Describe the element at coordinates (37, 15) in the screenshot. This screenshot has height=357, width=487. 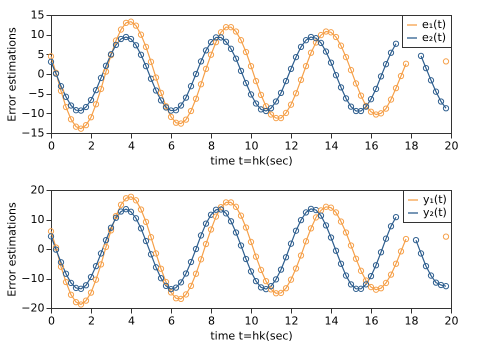
I see `y-tick-label: 15` at that location.